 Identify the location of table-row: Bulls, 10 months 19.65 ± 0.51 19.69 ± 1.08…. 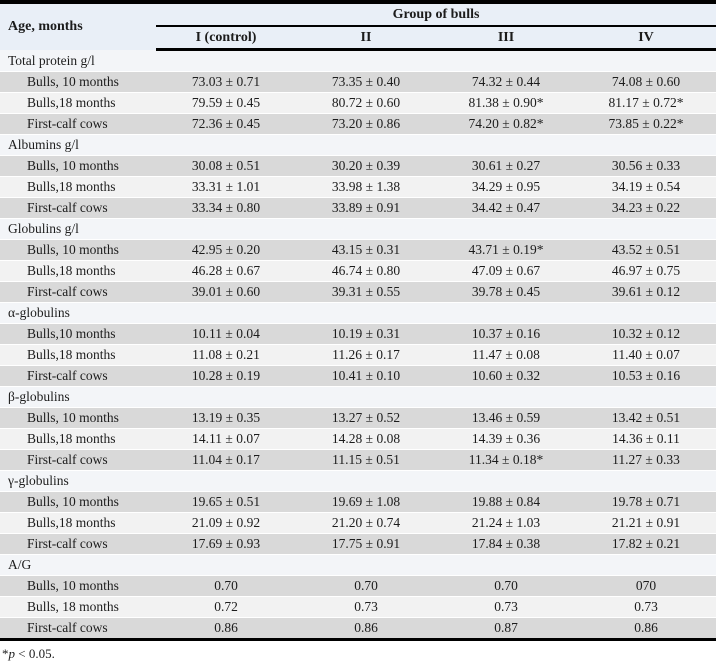
(358, 502).